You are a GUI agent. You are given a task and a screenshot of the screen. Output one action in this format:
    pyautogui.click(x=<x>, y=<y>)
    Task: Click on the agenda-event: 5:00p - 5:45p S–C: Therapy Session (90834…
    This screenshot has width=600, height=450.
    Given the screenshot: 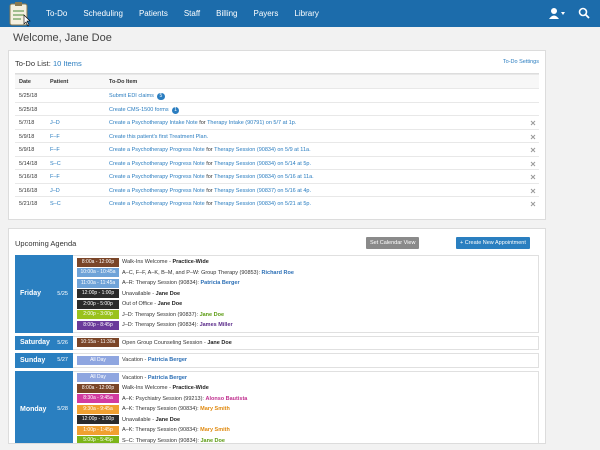 What is the action you would take?
    pyautogui.click(x=305, y=439)
    